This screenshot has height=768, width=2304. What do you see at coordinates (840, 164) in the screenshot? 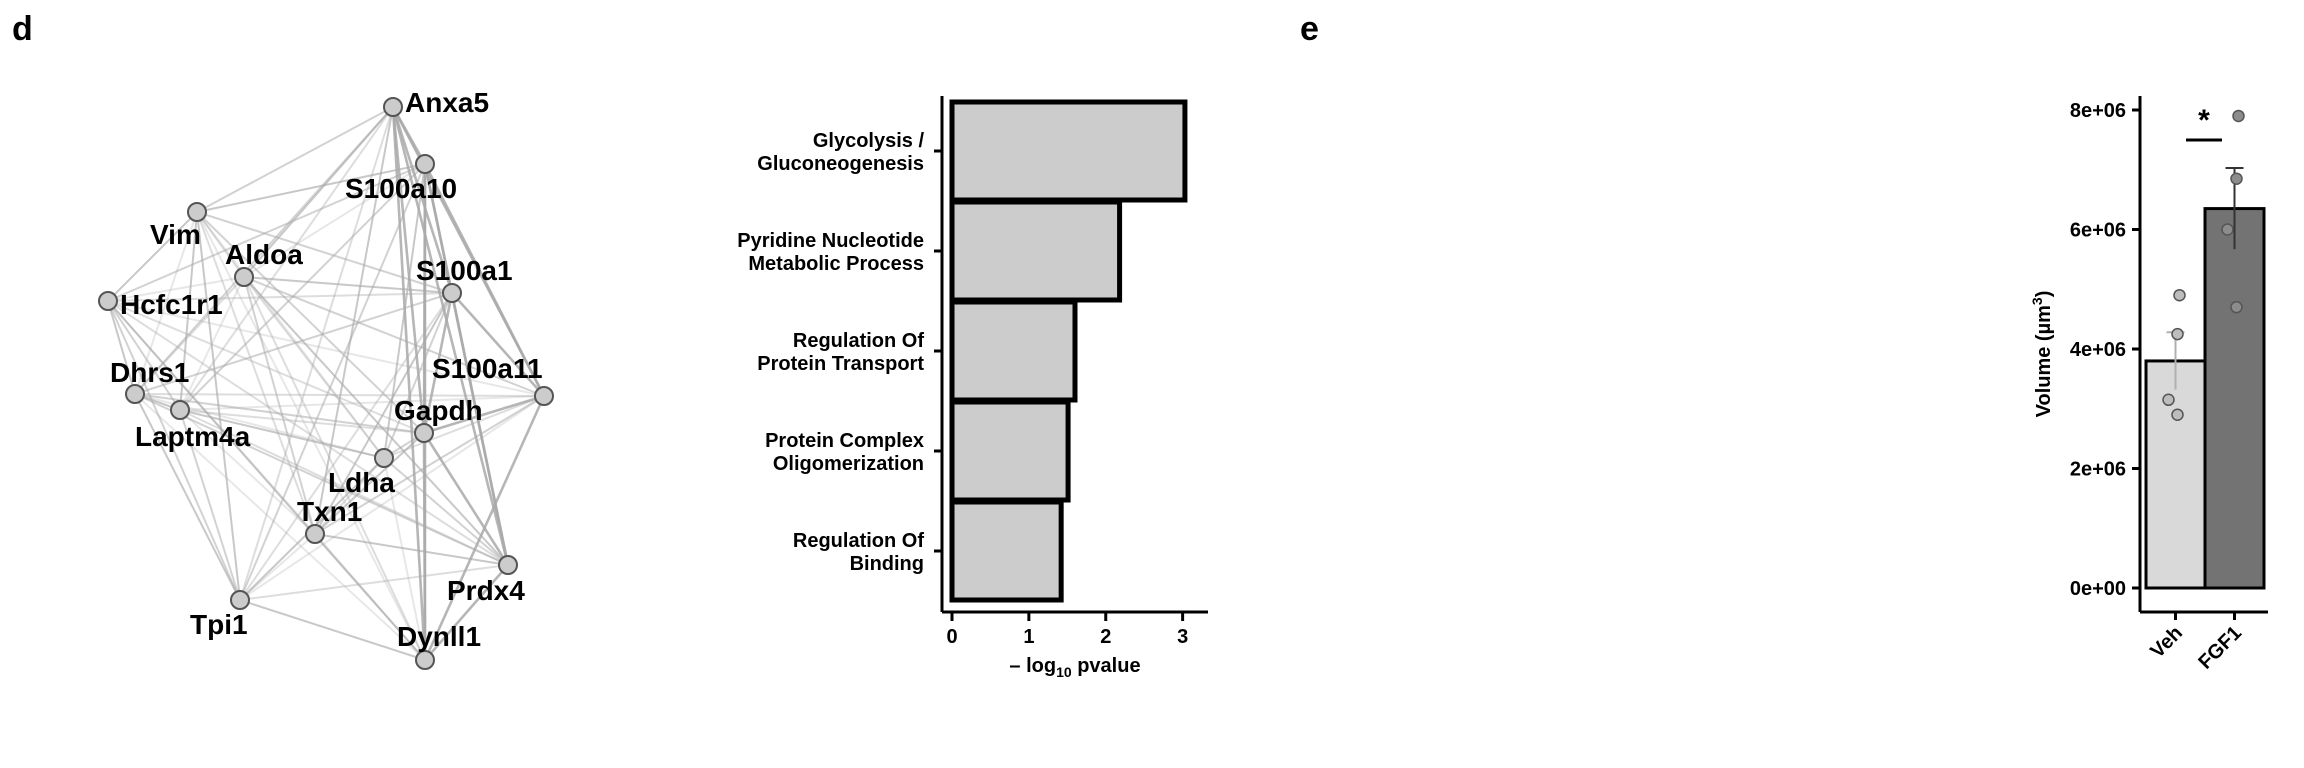
I see `enrichment-category-line2: Gluconeogenesis` at bounding box center [840, 164].